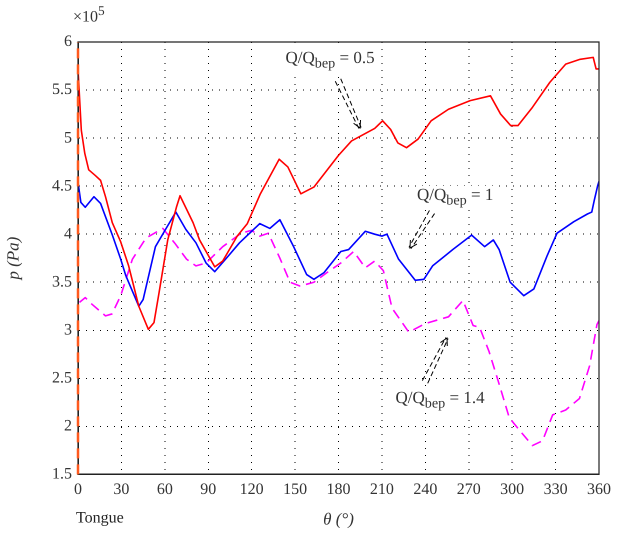 The image size is (623, 542). What do you see at coordinates (89, 14) in the screenshot?
I see `text: ×10$^{5}$` at bounding box center [89, 14].